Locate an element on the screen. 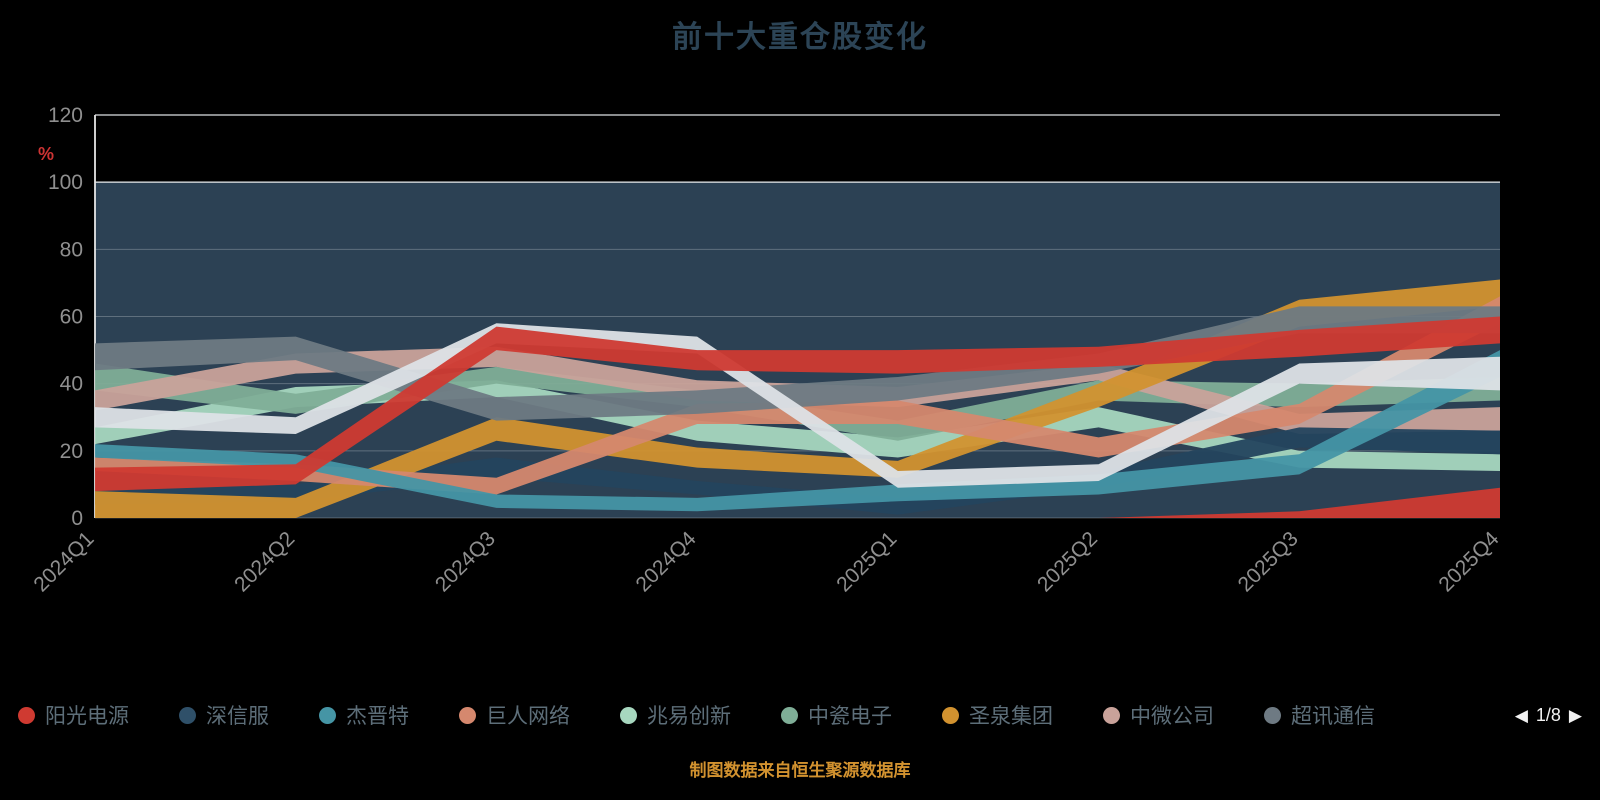 The width and height of the screenshot is (1600, 800). legend-item: 兆易创新 is located at coordinates (675, 715).